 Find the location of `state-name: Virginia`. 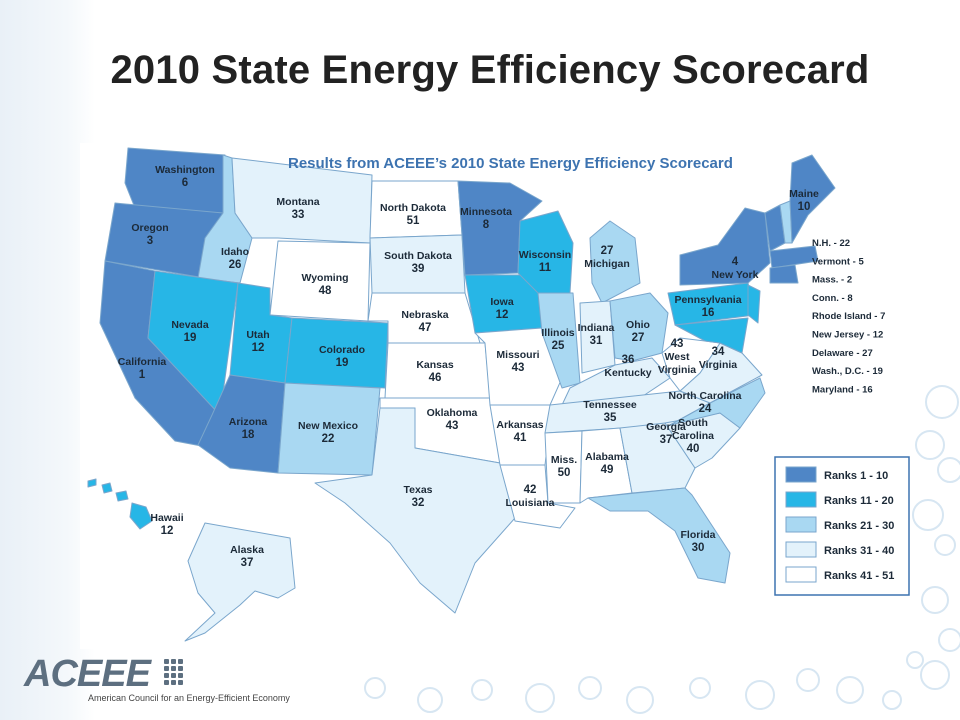

state-name: Virginia is located at coordinates (677, 370).